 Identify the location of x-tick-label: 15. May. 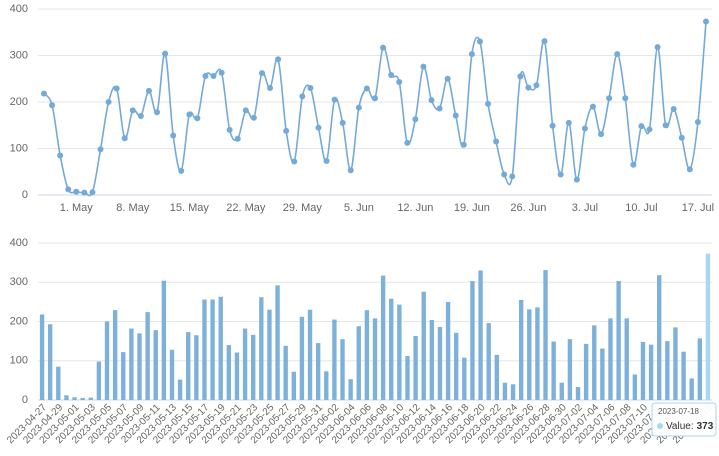
(190, 208).